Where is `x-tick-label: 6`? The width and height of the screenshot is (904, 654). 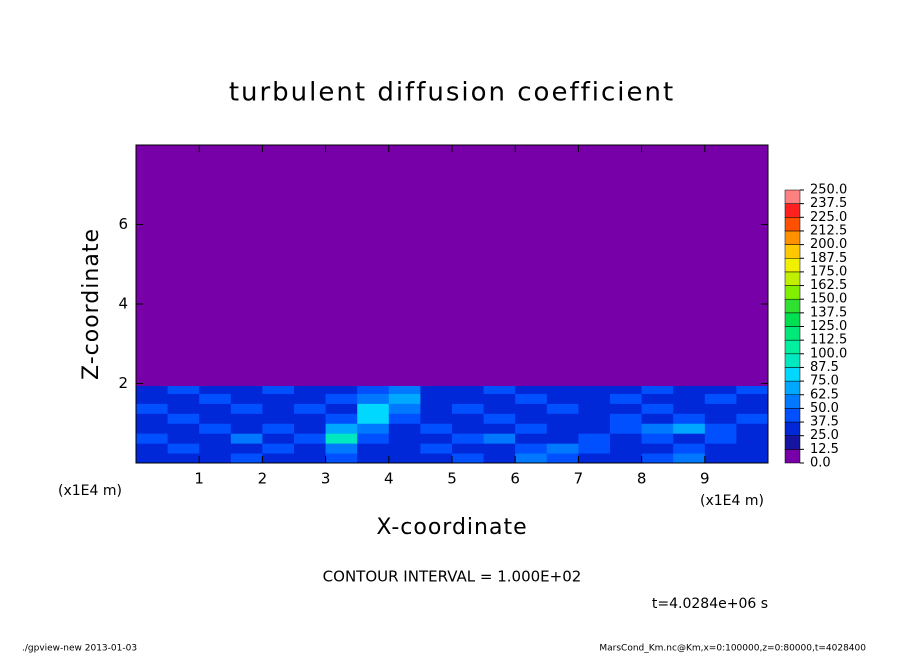 x-tick-label: 6 is located at coordinates (515, 479).